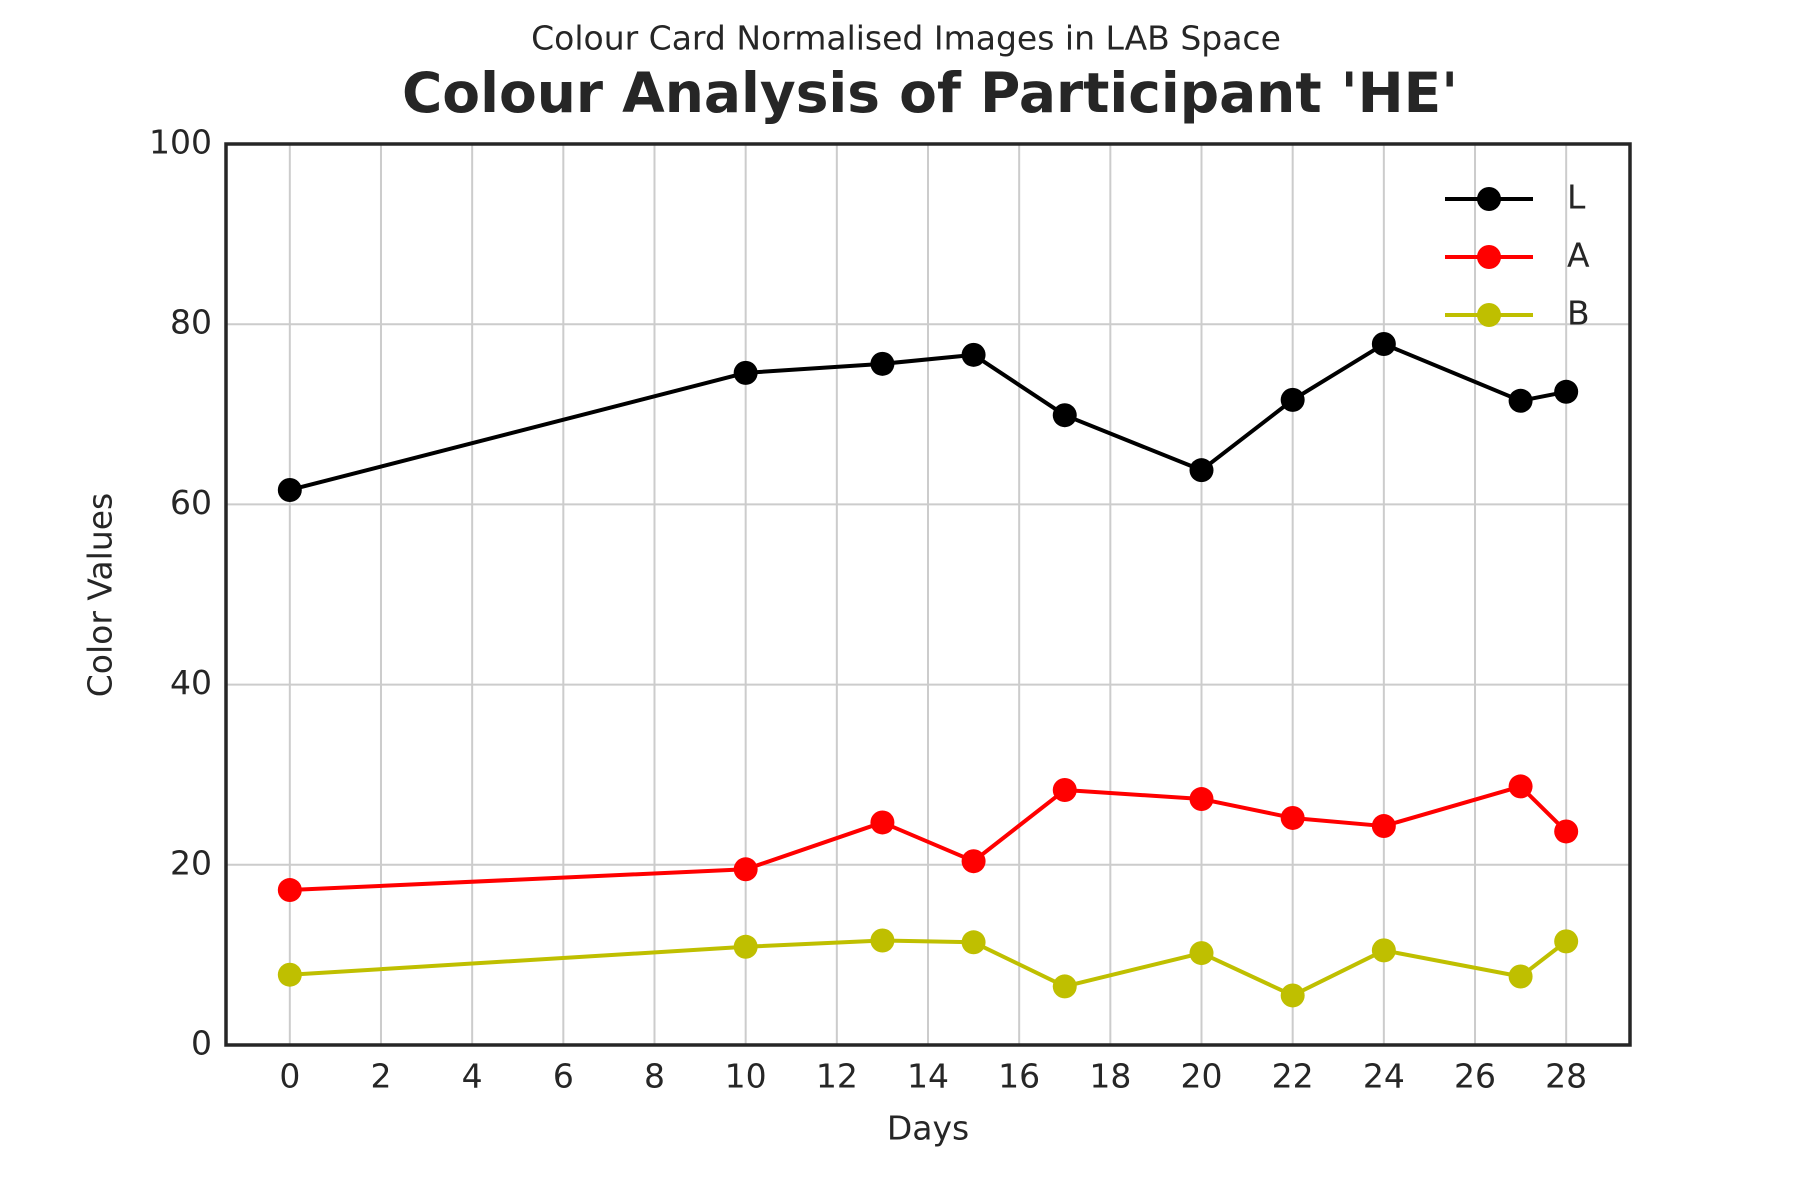  What do you see at coordinates (1019, 1076) in the screenshot?
I see `x-tick-label: 16` at bounding box center [1019, 1076].